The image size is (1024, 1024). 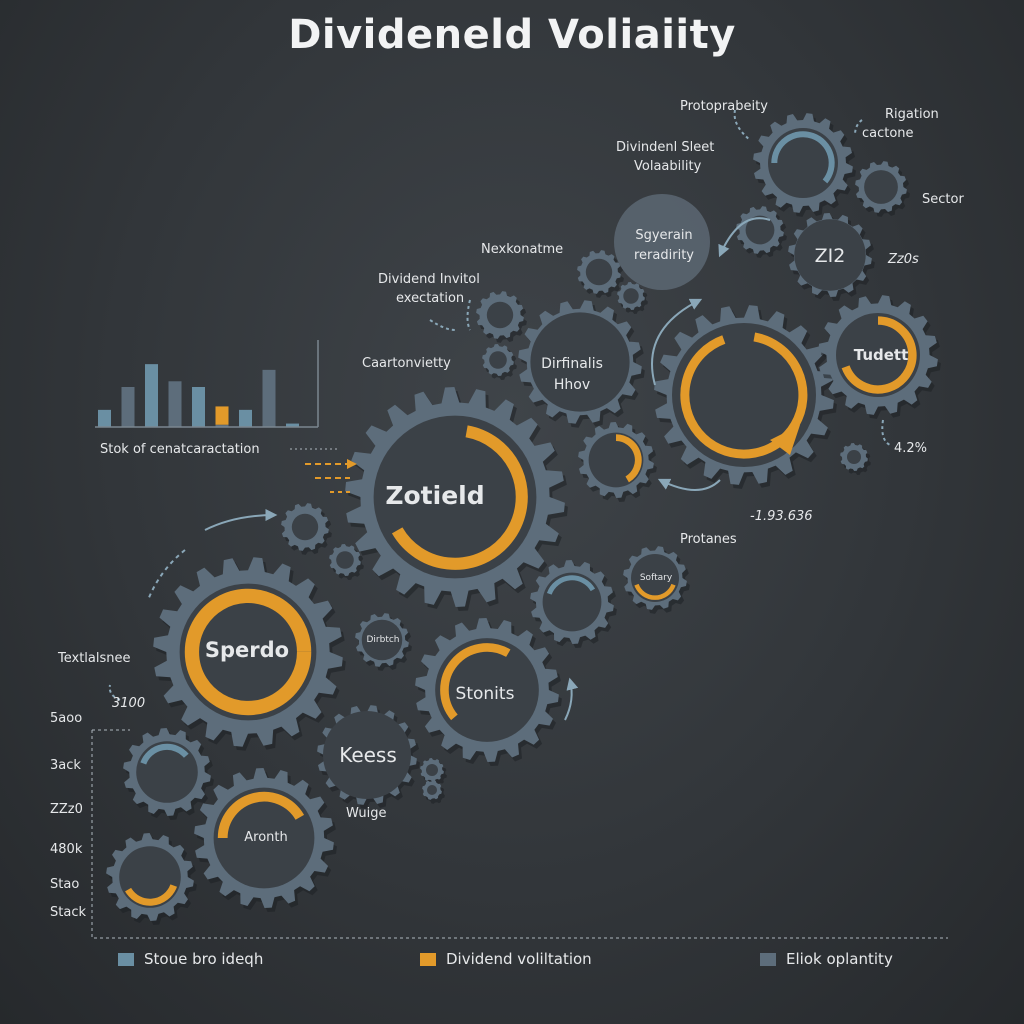 I want to click on gear-label-keess: Keess, so click(x=368, y=755).